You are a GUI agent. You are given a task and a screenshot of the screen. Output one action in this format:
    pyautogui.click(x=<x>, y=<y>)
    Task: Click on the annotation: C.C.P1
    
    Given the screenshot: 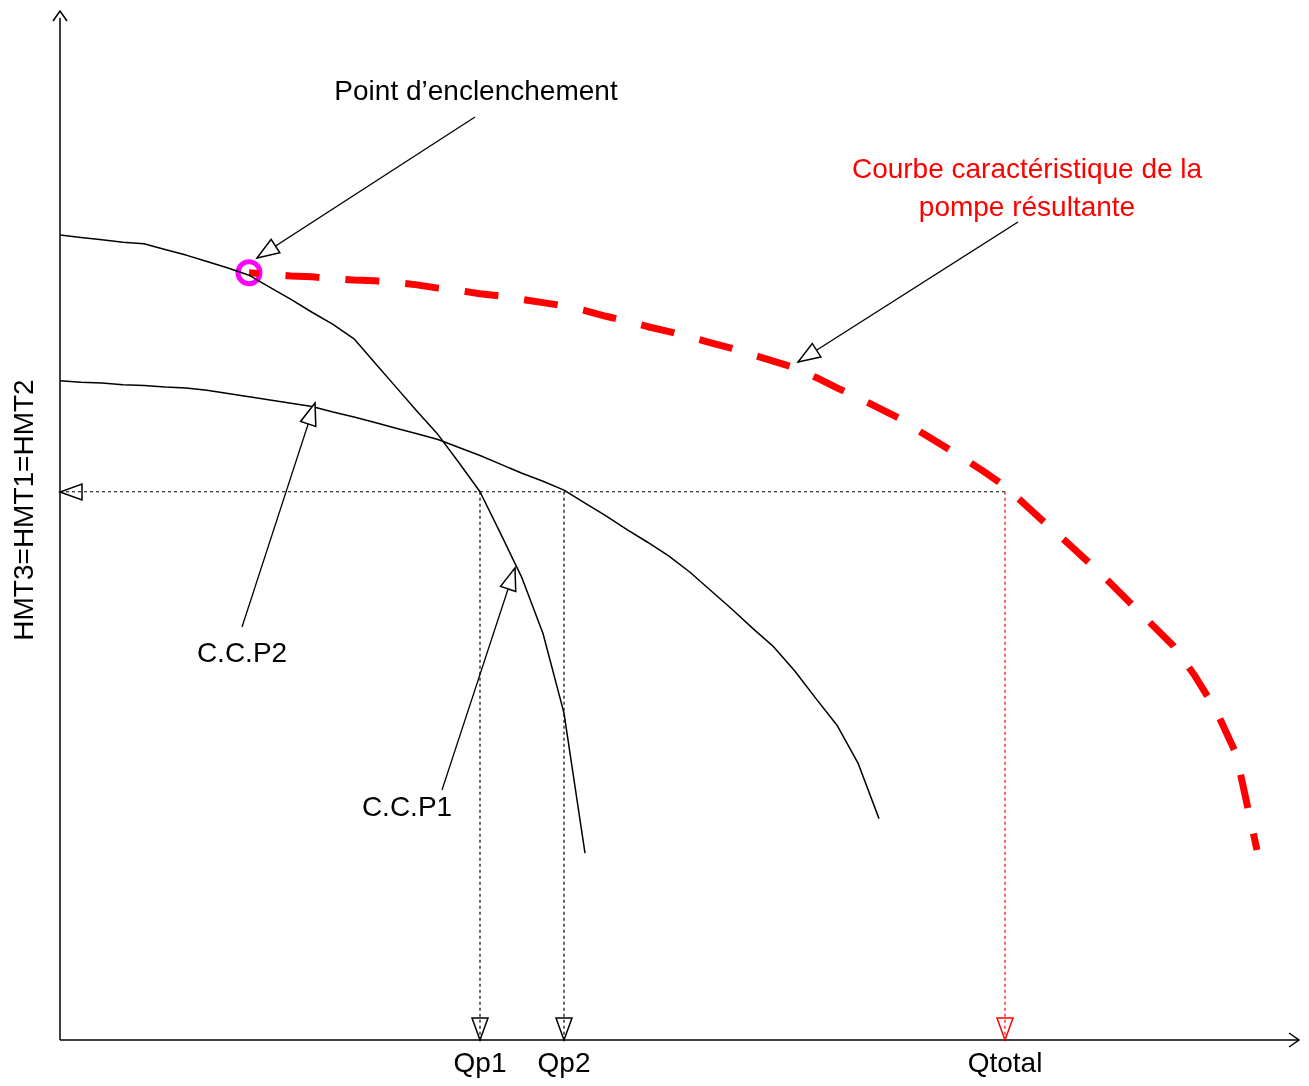 What is the action you would take?
    pyautogui.click(x=407, y=806)
    